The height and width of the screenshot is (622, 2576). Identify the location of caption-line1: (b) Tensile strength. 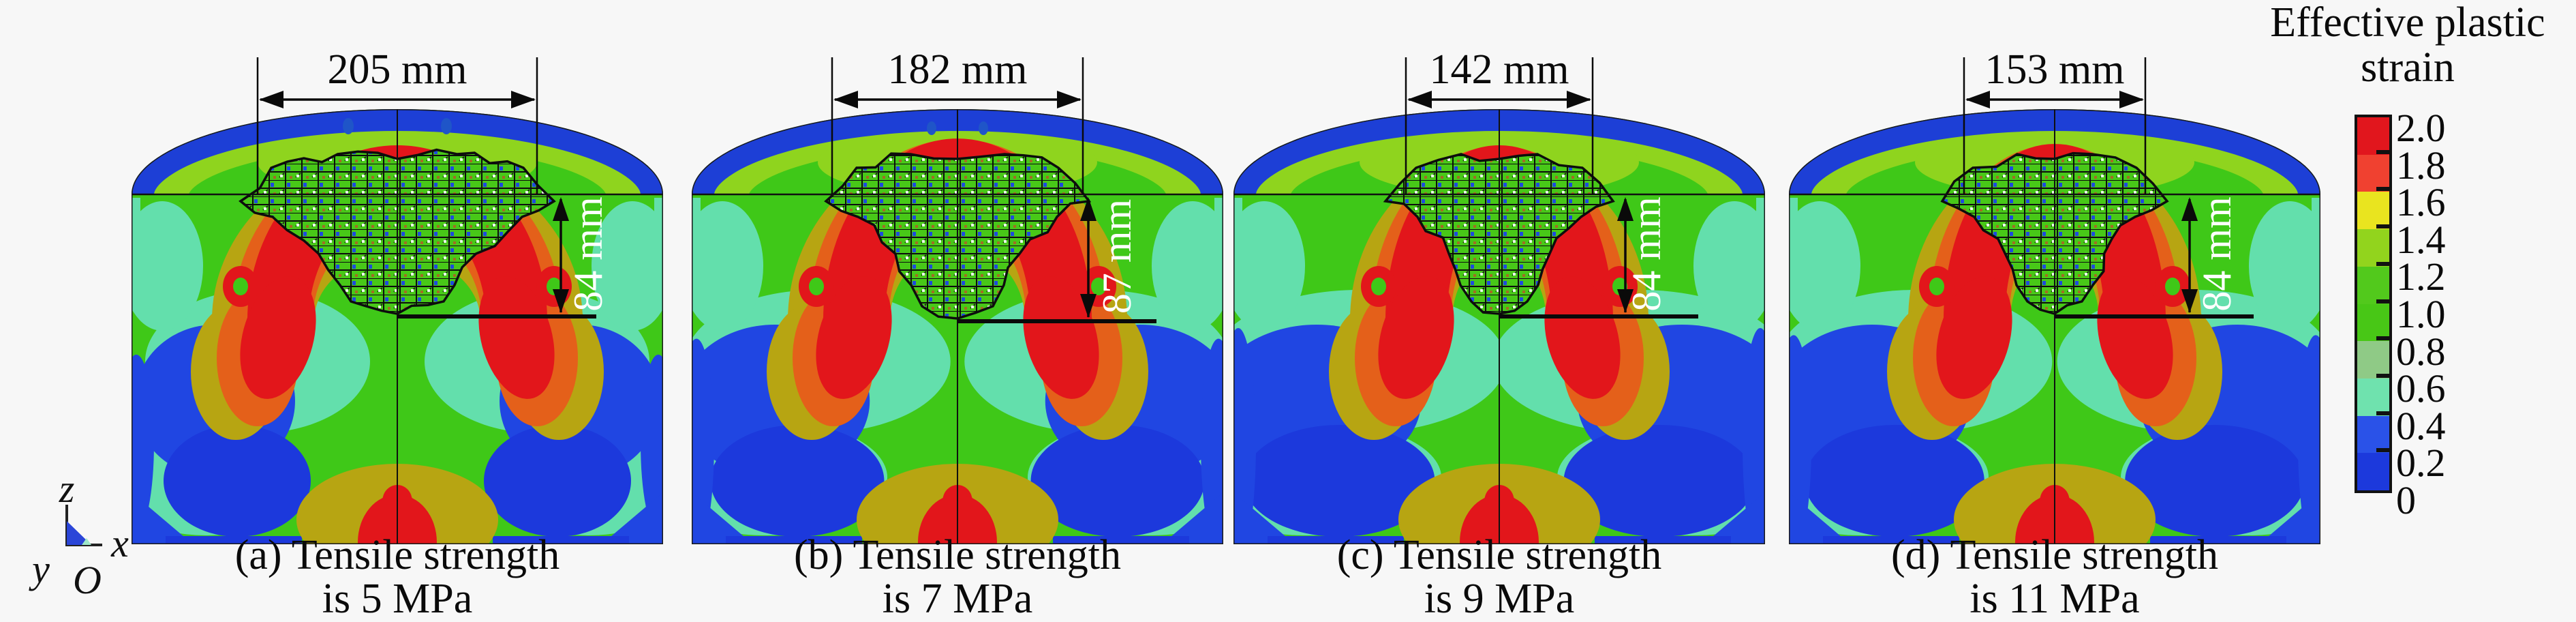
(957, 555).